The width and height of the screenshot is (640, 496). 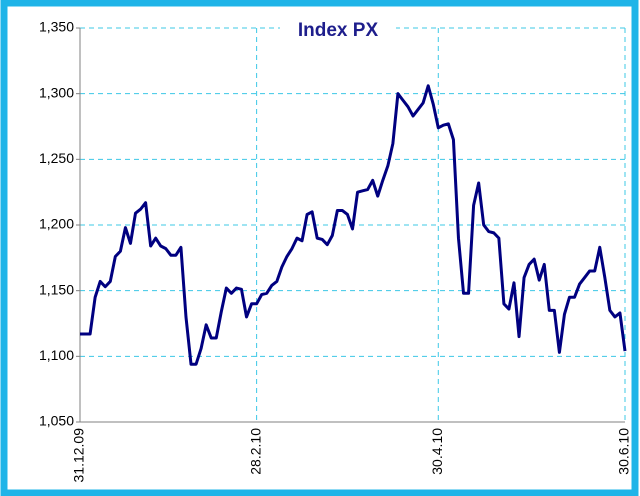 What do you see at coordinates (56, 421) in the screenshot?
I see `y-tick-label: 1,050` at bounding box center [56, 421].